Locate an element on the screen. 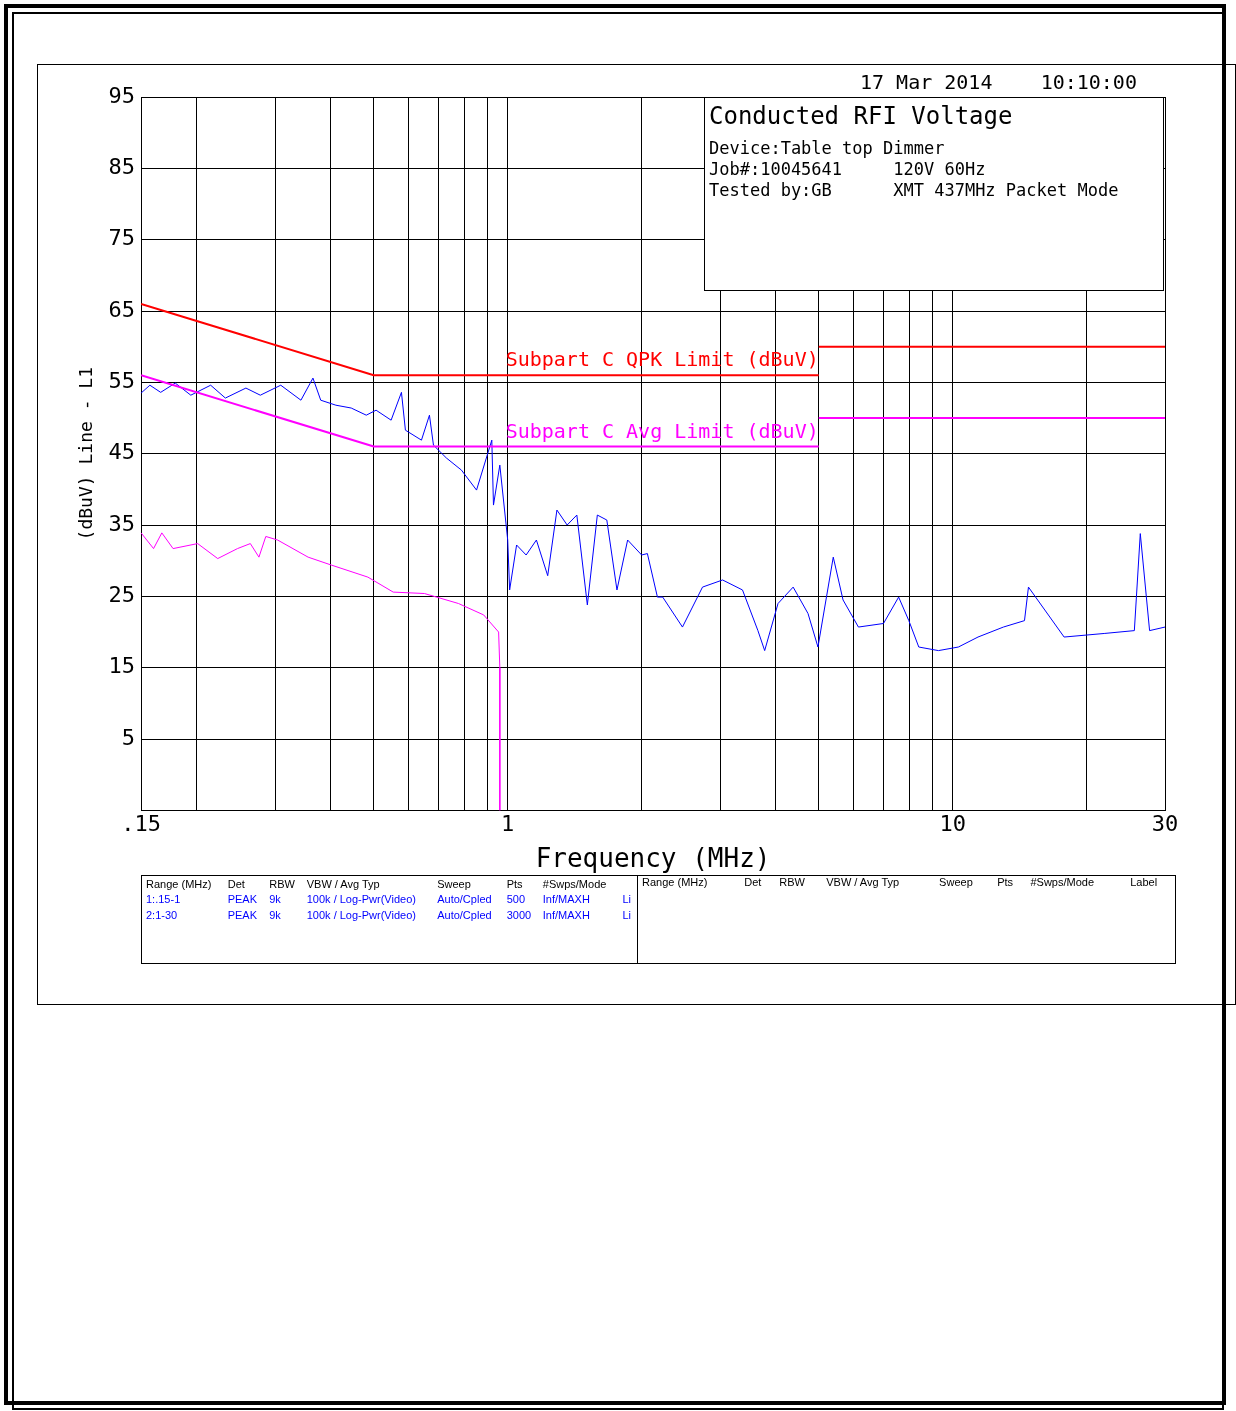 The height and width of the screenshot is (1411, 1236). annotation: Device:Table top Dimmer is located at coordinates (827, 148).